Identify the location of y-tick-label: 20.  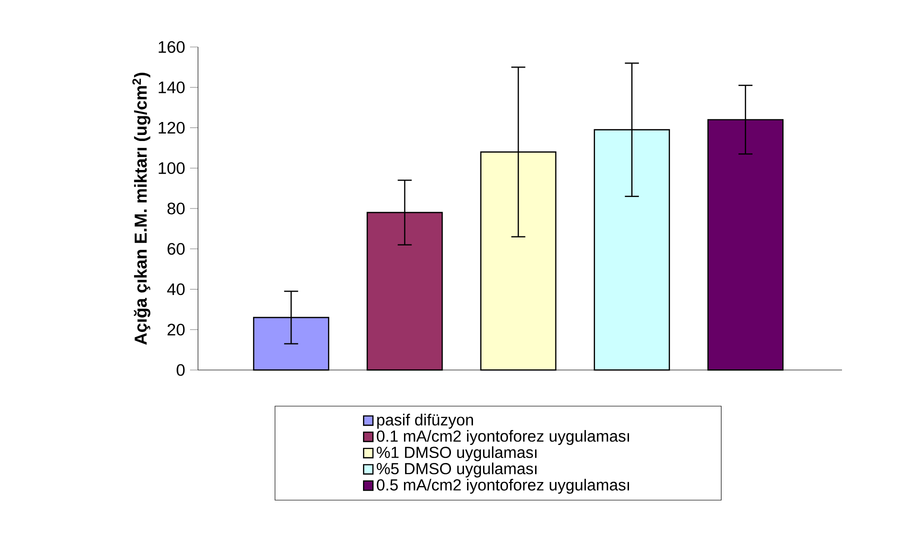
(176, 330).